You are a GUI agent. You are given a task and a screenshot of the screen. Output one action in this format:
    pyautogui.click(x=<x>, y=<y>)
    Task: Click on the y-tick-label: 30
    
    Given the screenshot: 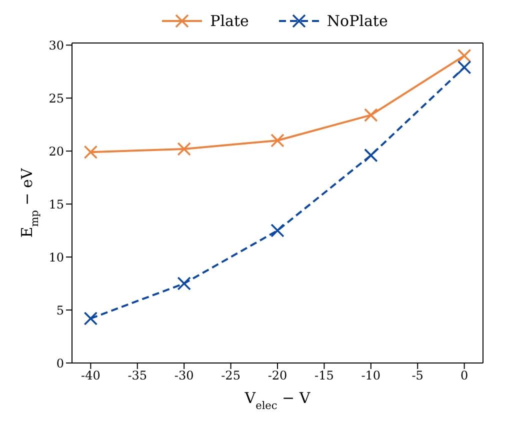 What is the action you would take?
    pyautogui.click(x=56, y=45)
    